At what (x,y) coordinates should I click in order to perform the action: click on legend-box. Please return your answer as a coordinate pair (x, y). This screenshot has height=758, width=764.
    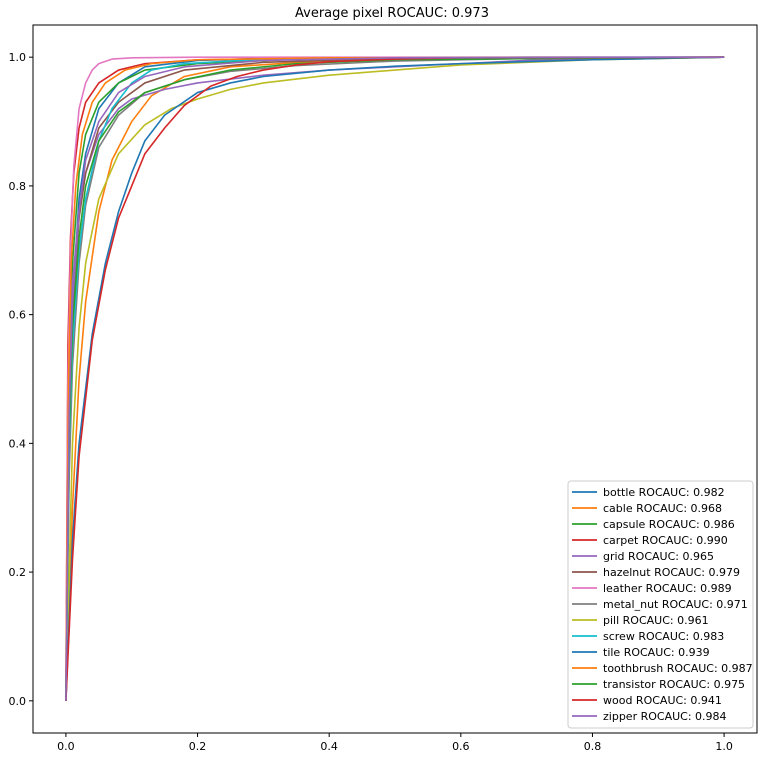
    Looking at the image, I should click on (660, 604).